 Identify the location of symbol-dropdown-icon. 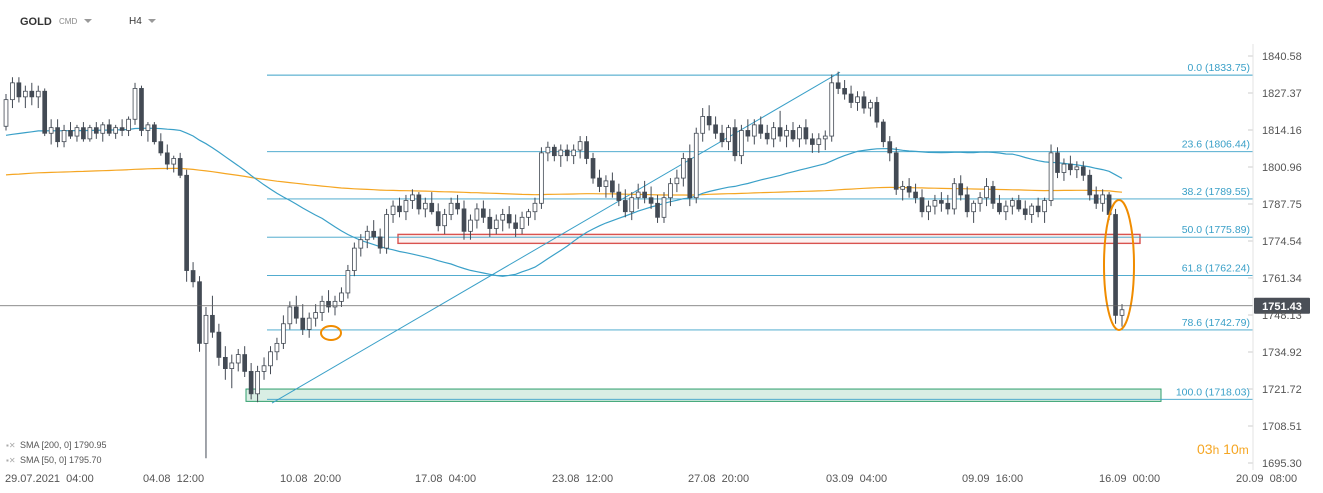
(88, 21).